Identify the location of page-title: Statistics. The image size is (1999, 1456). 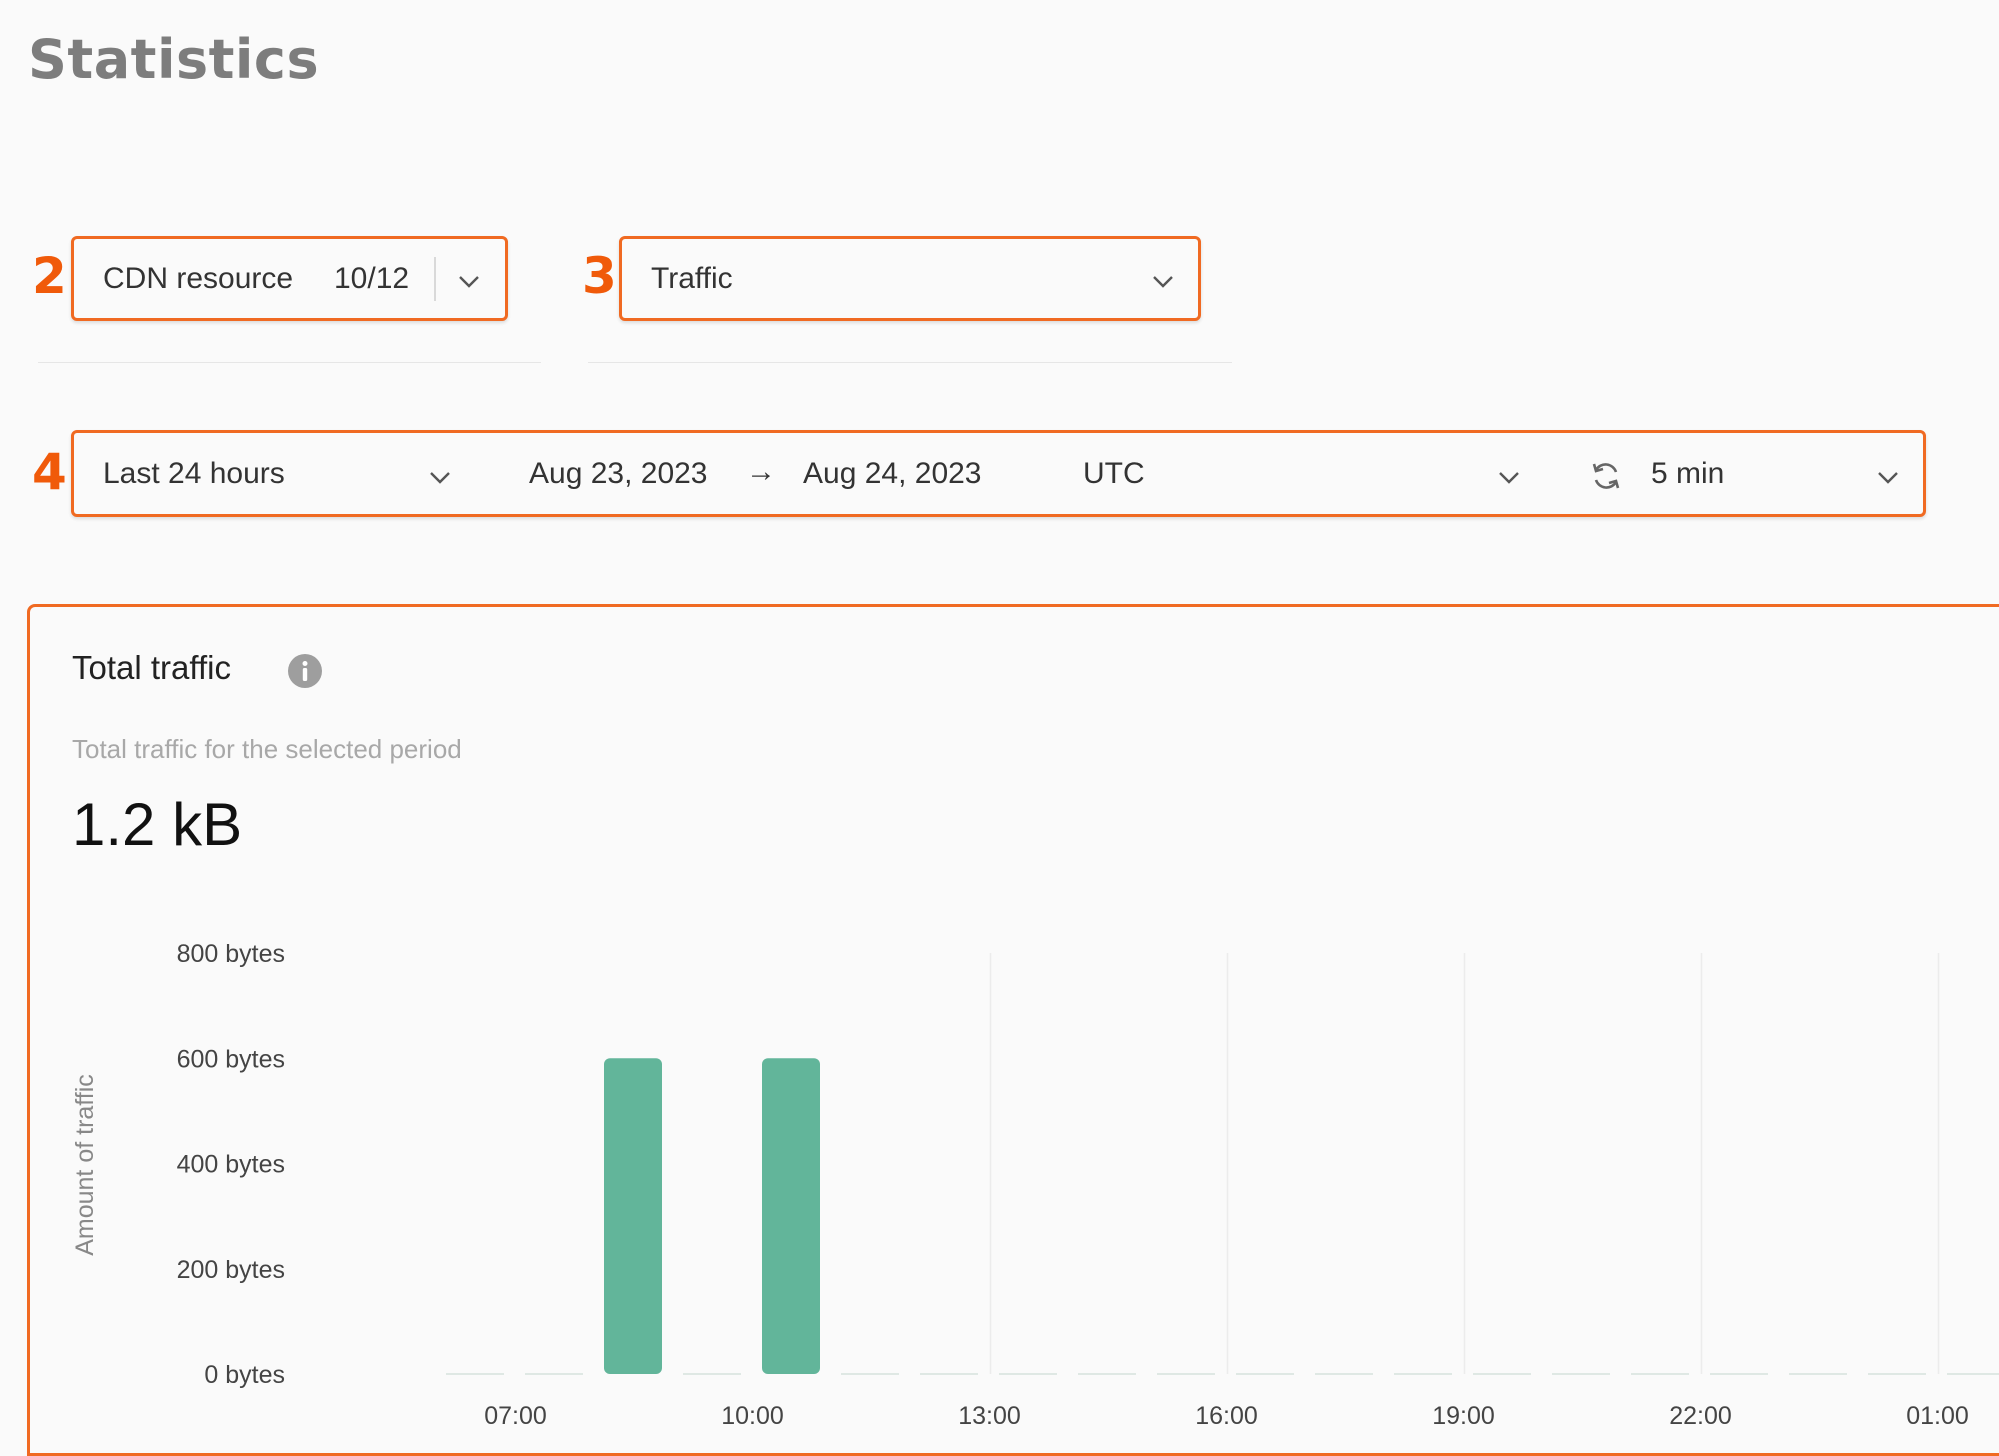
(174, 59).